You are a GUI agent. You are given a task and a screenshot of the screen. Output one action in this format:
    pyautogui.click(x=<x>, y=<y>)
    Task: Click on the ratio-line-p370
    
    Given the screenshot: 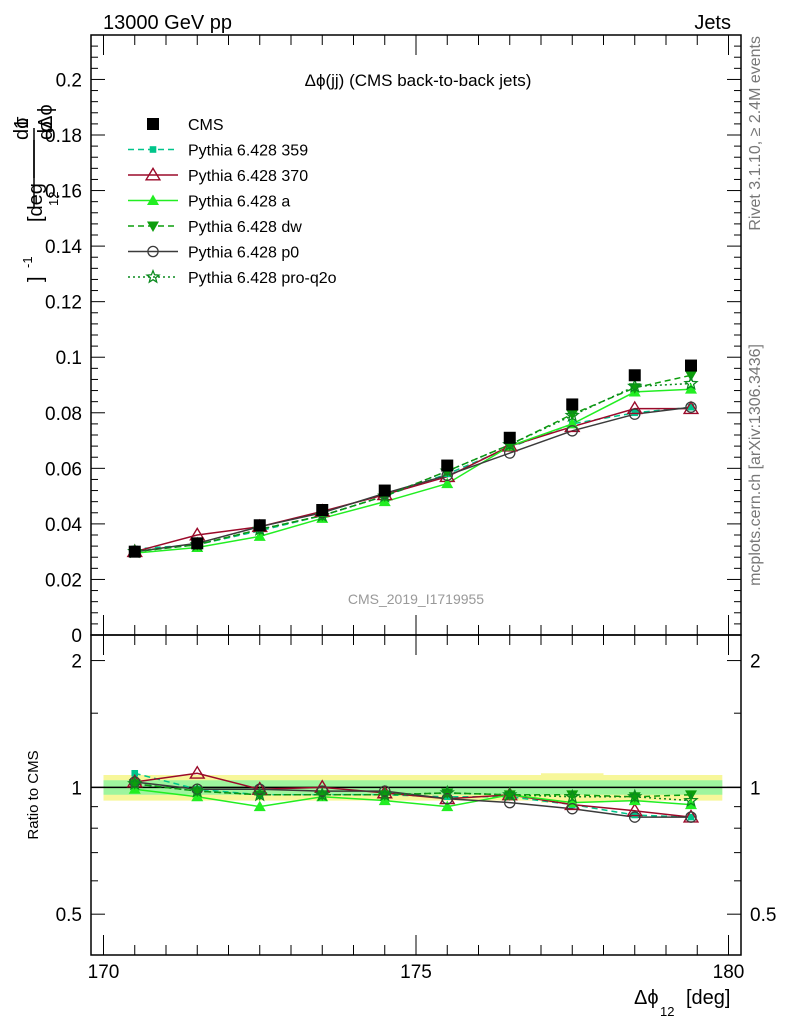 What is the action you would take?
    pyautogui.click(x=413, y=795)
    